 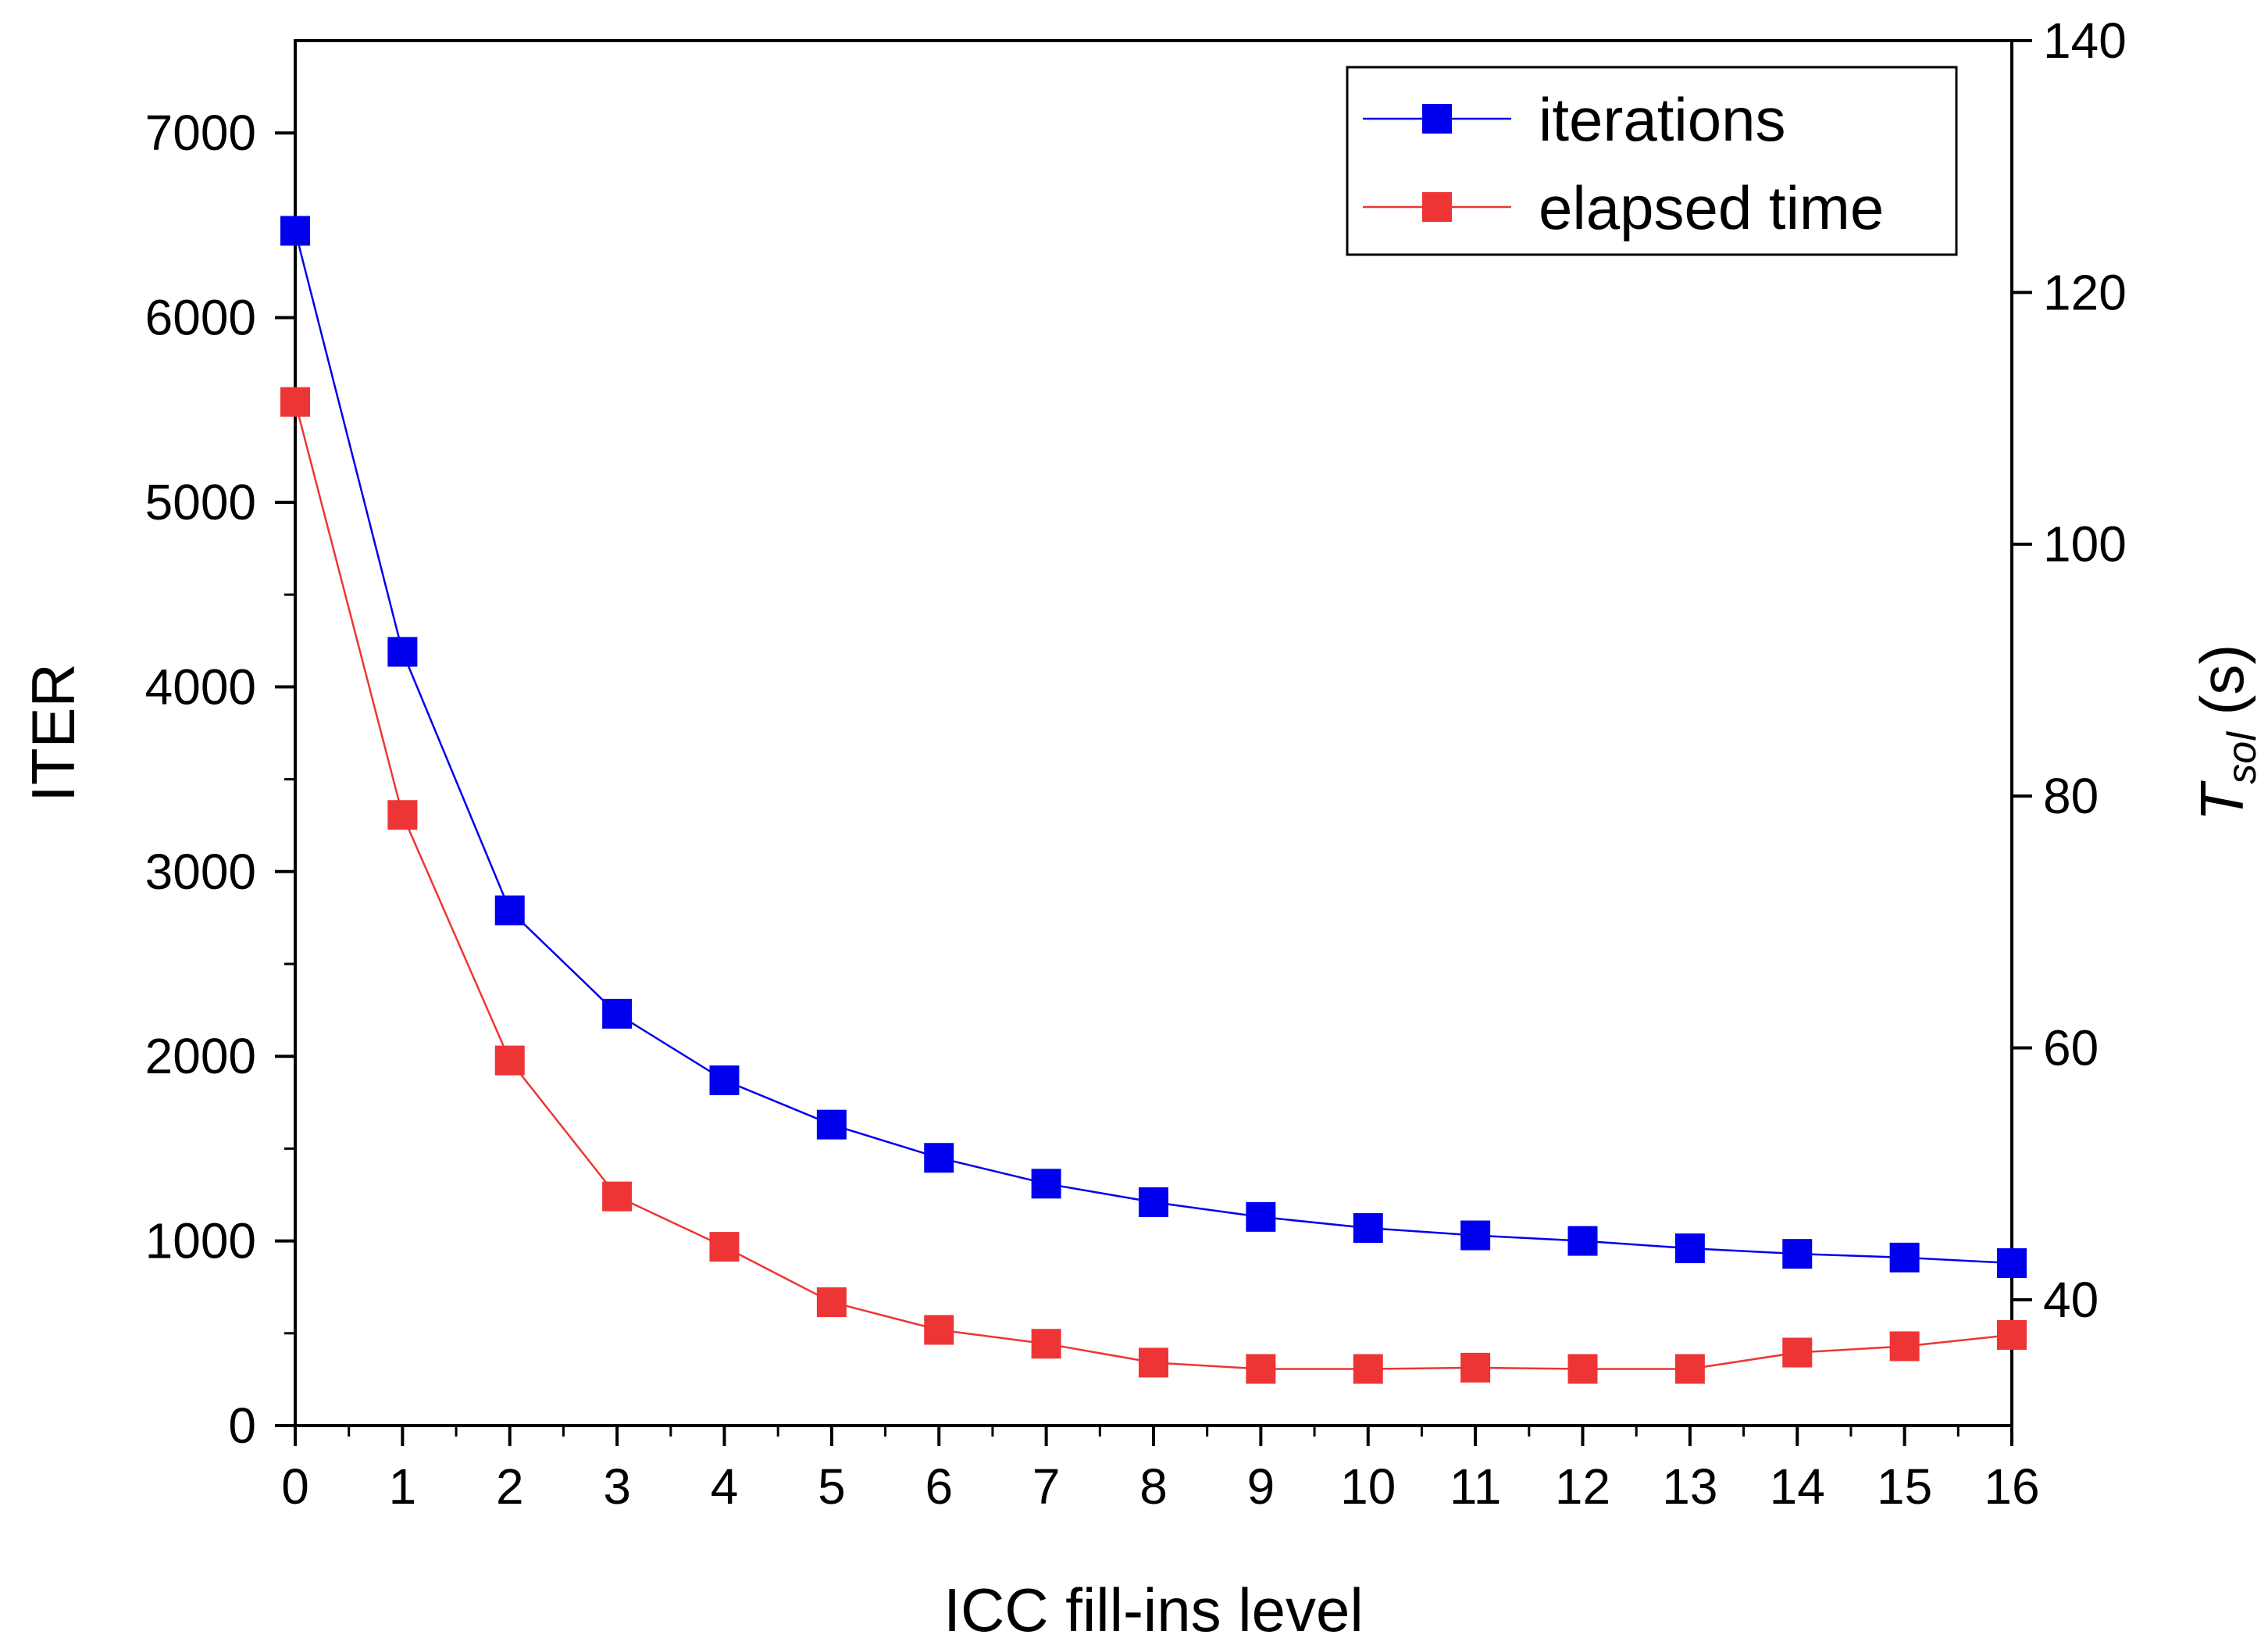 I want to click on y-tick-label: 3000, so click(x=200, y=872).